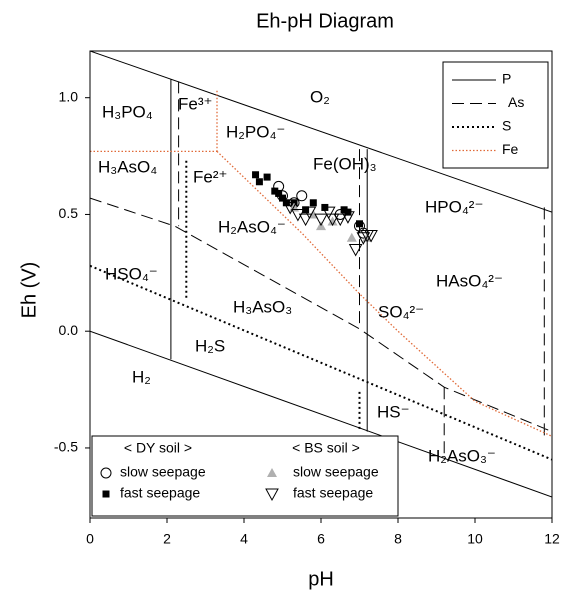  I want to click on y-tick-label: 1.0, so click(69, 96).